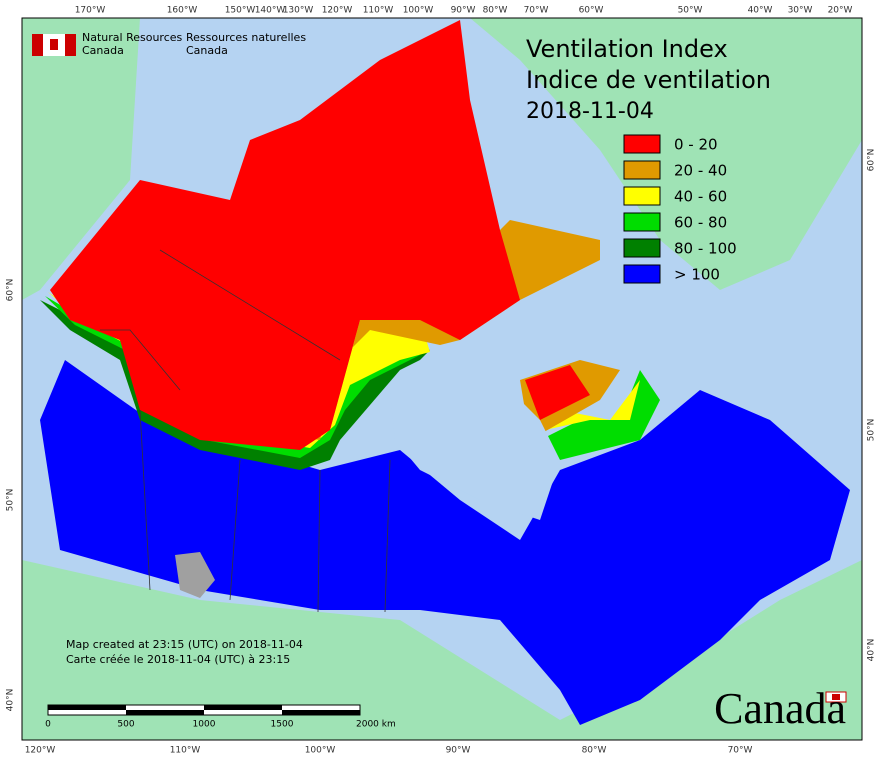  I want to click on region-0-20-east, so click(557, 392).